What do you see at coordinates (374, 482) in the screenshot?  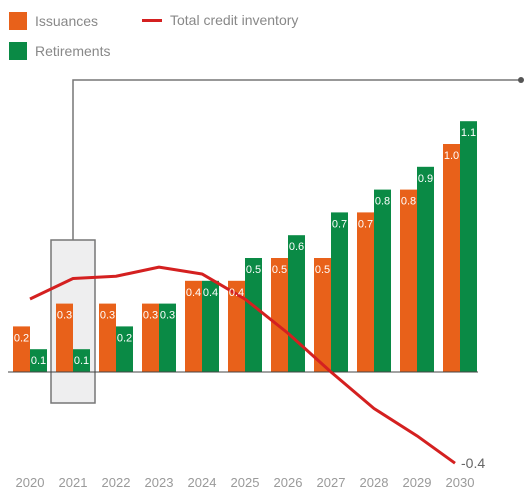 I see `x-tick-label-2028: 2028` at bounding box center [374, 482].